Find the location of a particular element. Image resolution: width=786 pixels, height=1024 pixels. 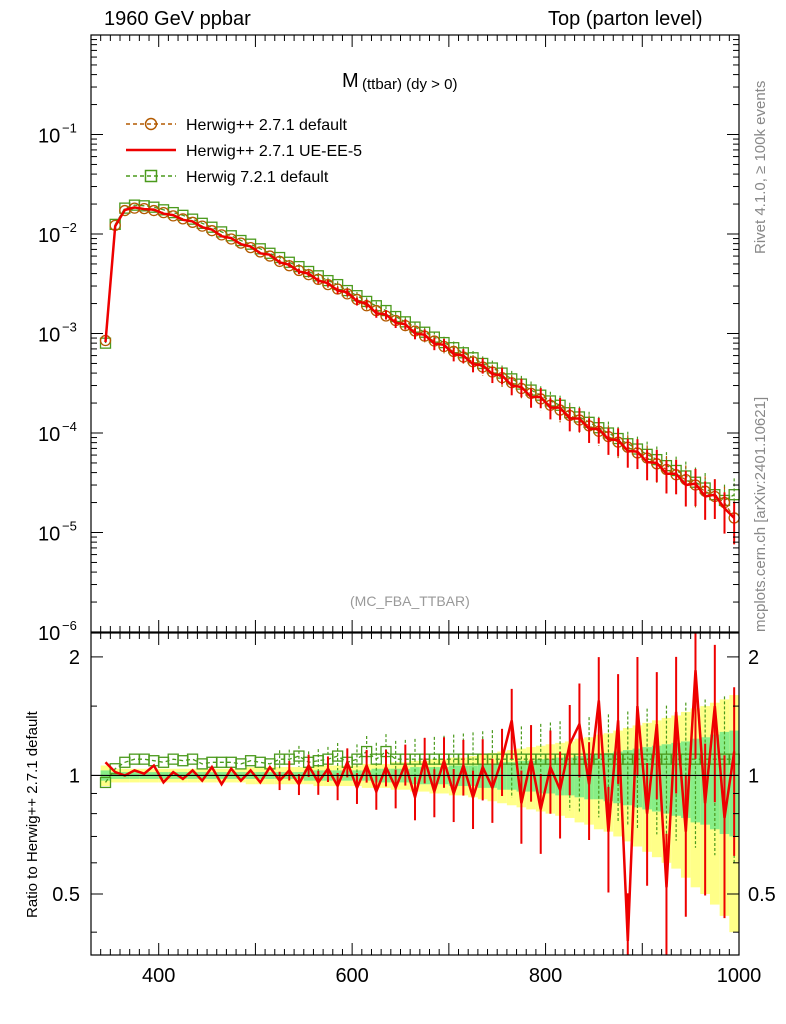

legend-label-herwig-ueee5: Herwig++ 2.7.1 UE-EE-5 is located at coordinates (274, 151).